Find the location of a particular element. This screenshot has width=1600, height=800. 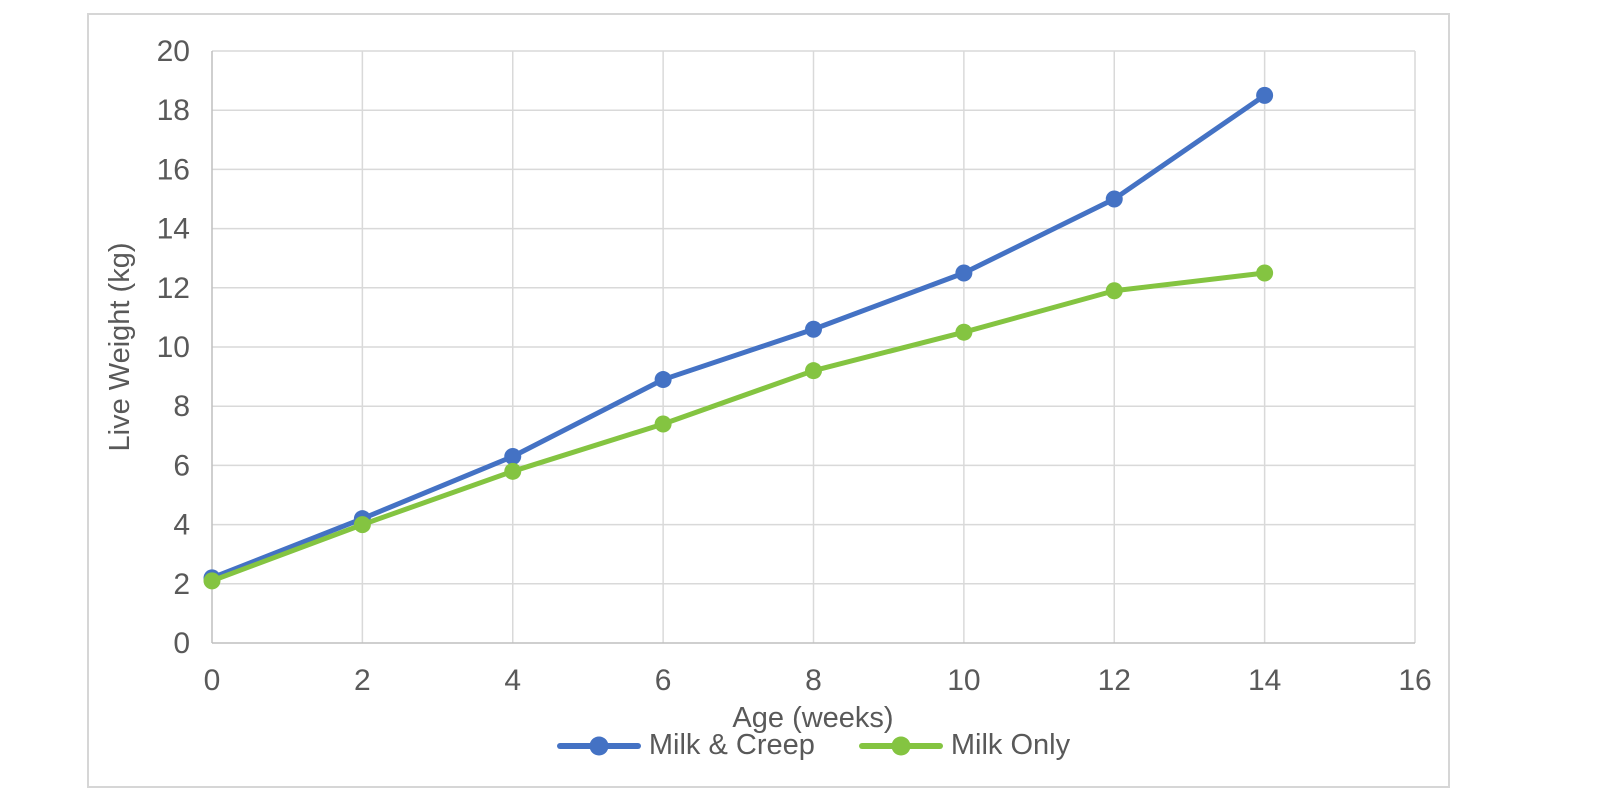

chart-legend: Milk & Creep Milk Only is located at coordinates (813, 745).